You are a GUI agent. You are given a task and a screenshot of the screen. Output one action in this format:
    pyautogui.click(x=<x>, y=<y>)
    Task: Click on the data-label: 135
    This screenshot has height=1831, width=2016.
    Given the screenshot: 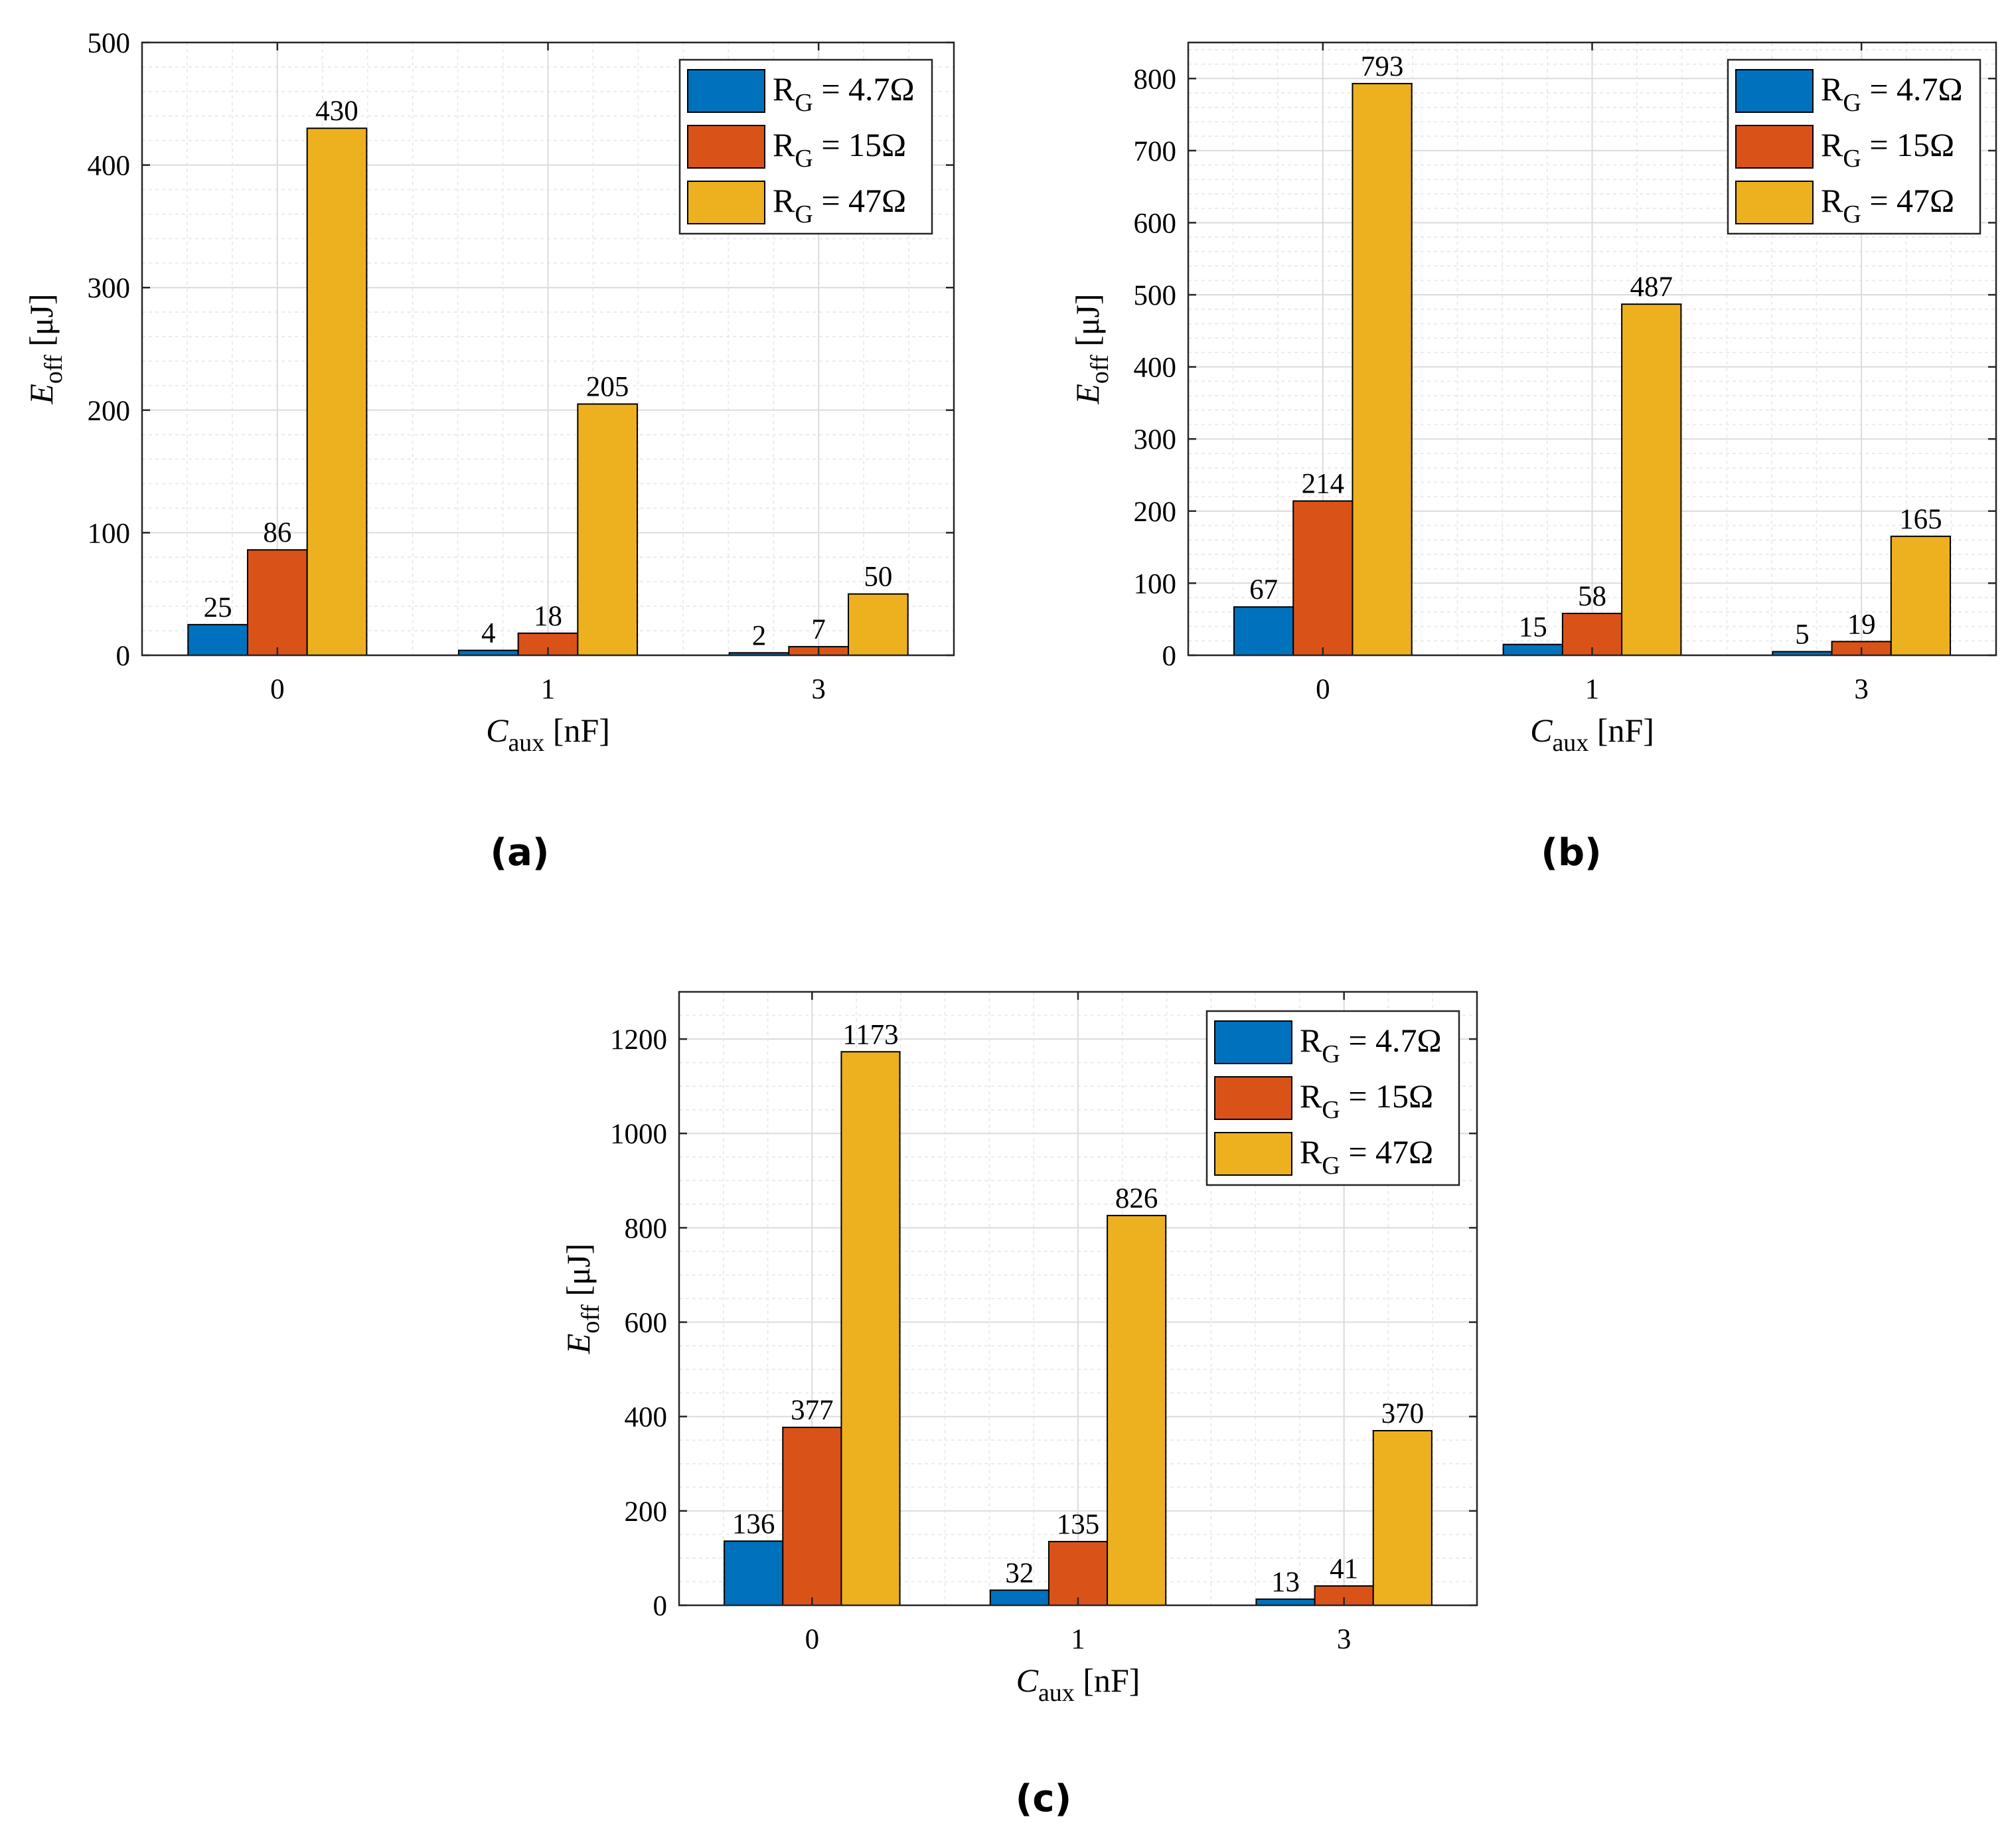 What is the action you would take?
    pyautogui.click(x=1079, y=1524)
    